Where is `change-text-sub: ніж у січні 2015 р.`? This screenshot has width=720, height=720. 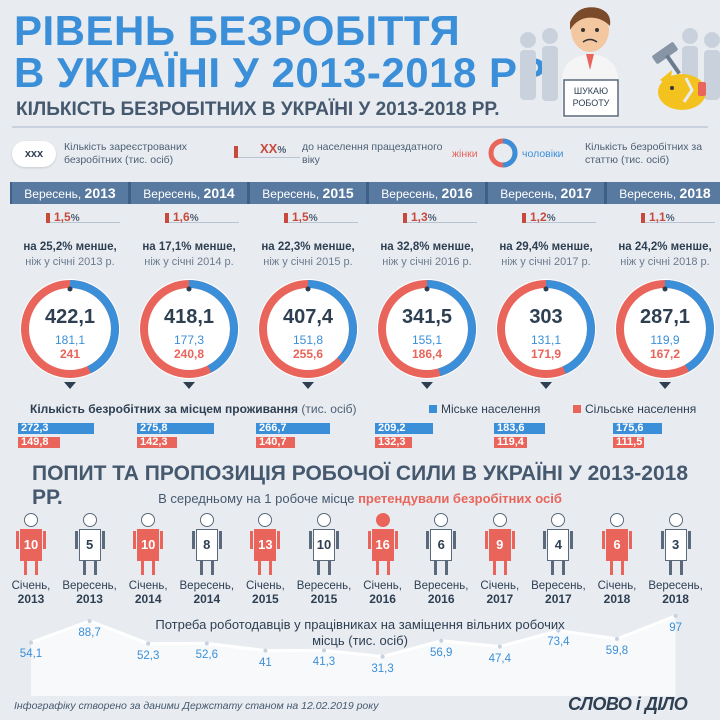 change-text-sub: ніж у січні 2015 р. is located at coordinates (308, 262).